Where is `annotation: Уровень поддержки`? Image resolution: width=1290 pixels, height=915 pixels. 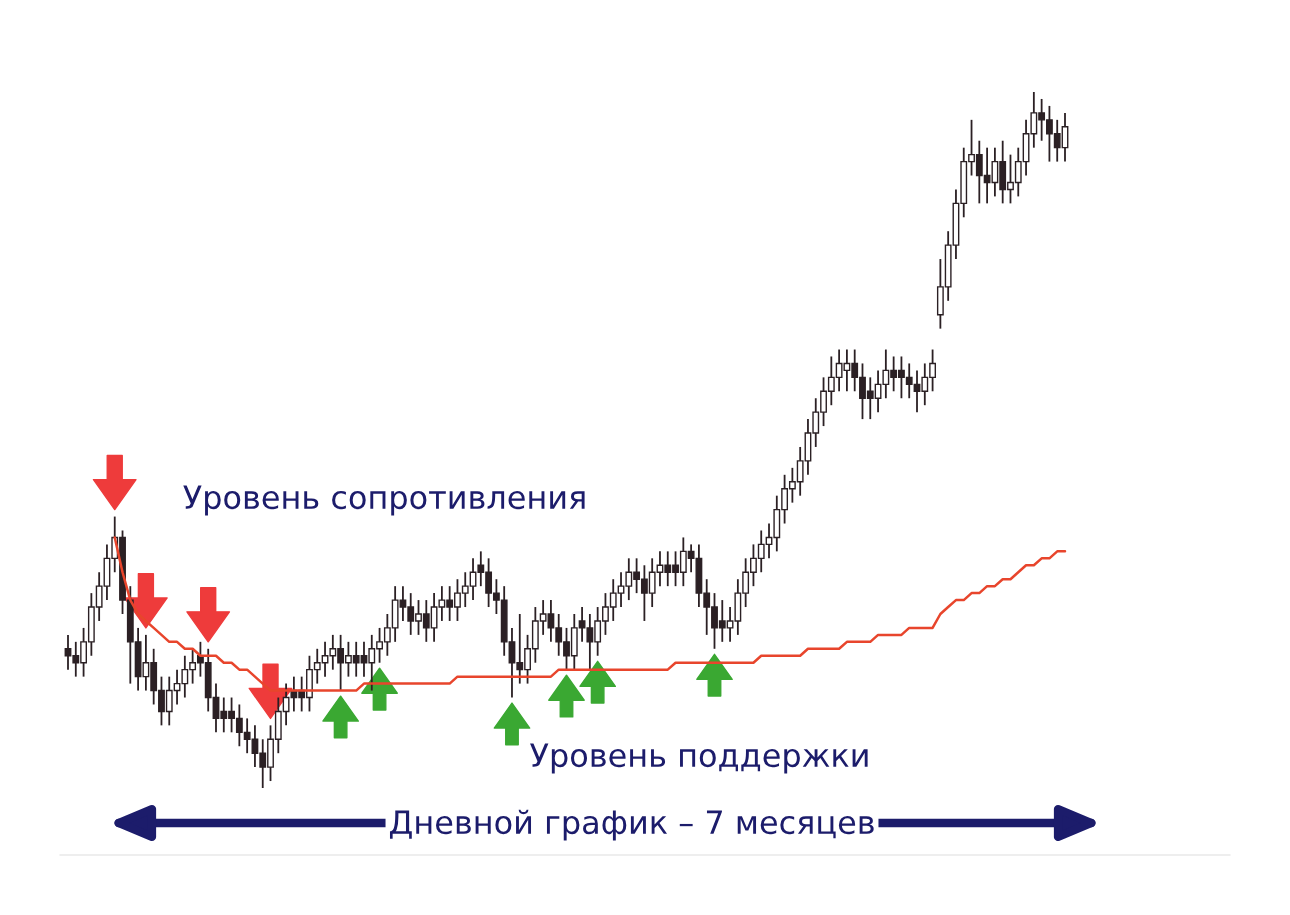 annotation: Уровень поддержки is located at coordinates (699, 758).